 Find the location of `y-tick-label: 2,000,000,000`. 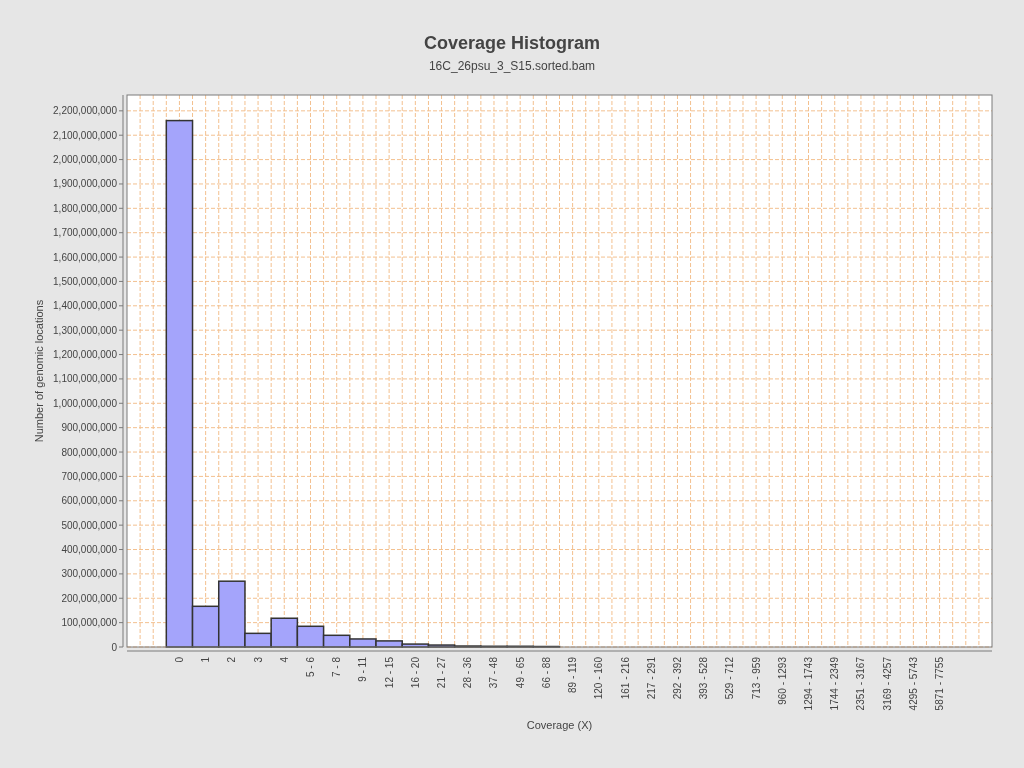

y-tick-label: 2,000,000,000 is located at coordinates (85, 160).